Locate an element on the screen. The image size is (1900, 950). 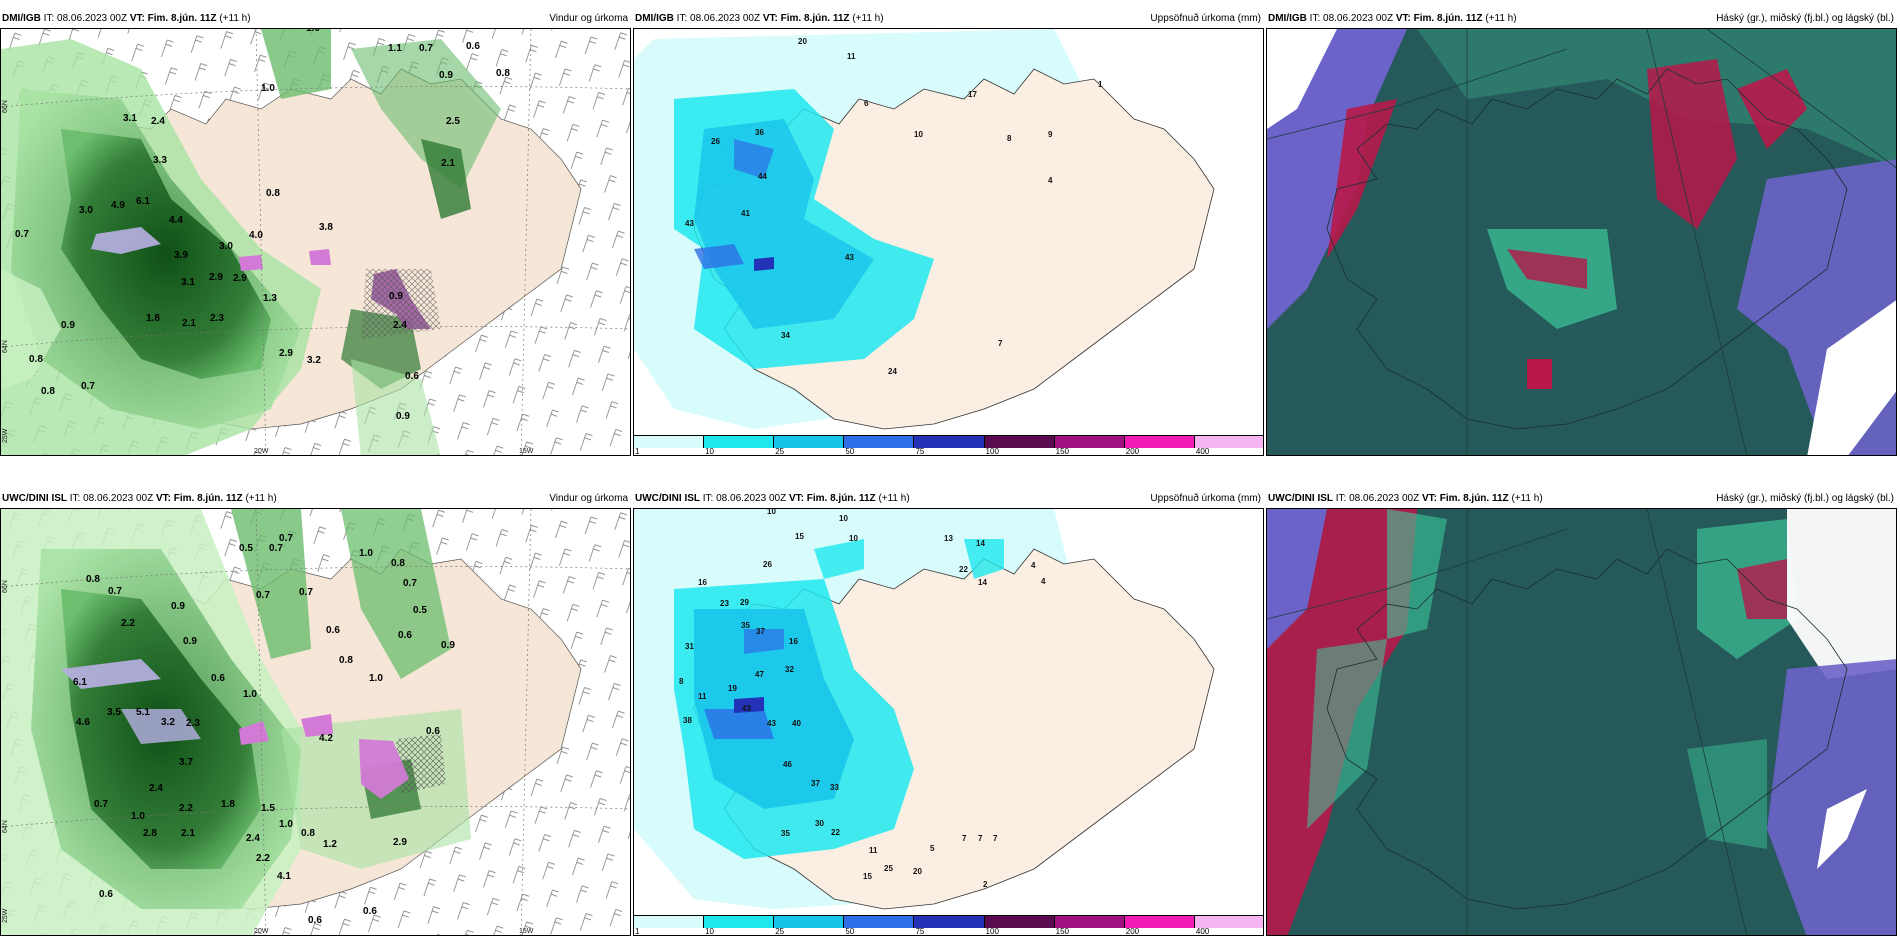
lat-label: 66N is located at coordinates (5, 106).